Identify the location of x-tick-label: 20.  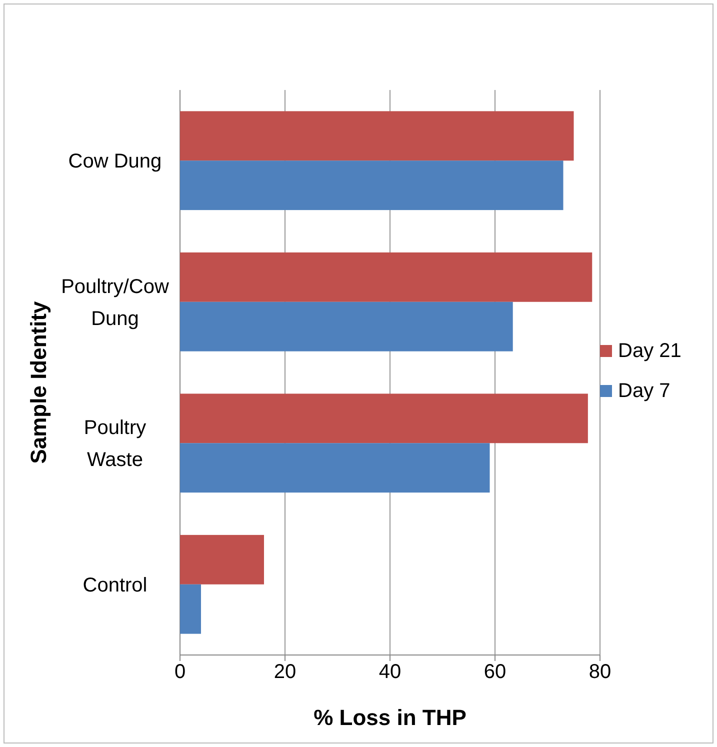
(285, 672).